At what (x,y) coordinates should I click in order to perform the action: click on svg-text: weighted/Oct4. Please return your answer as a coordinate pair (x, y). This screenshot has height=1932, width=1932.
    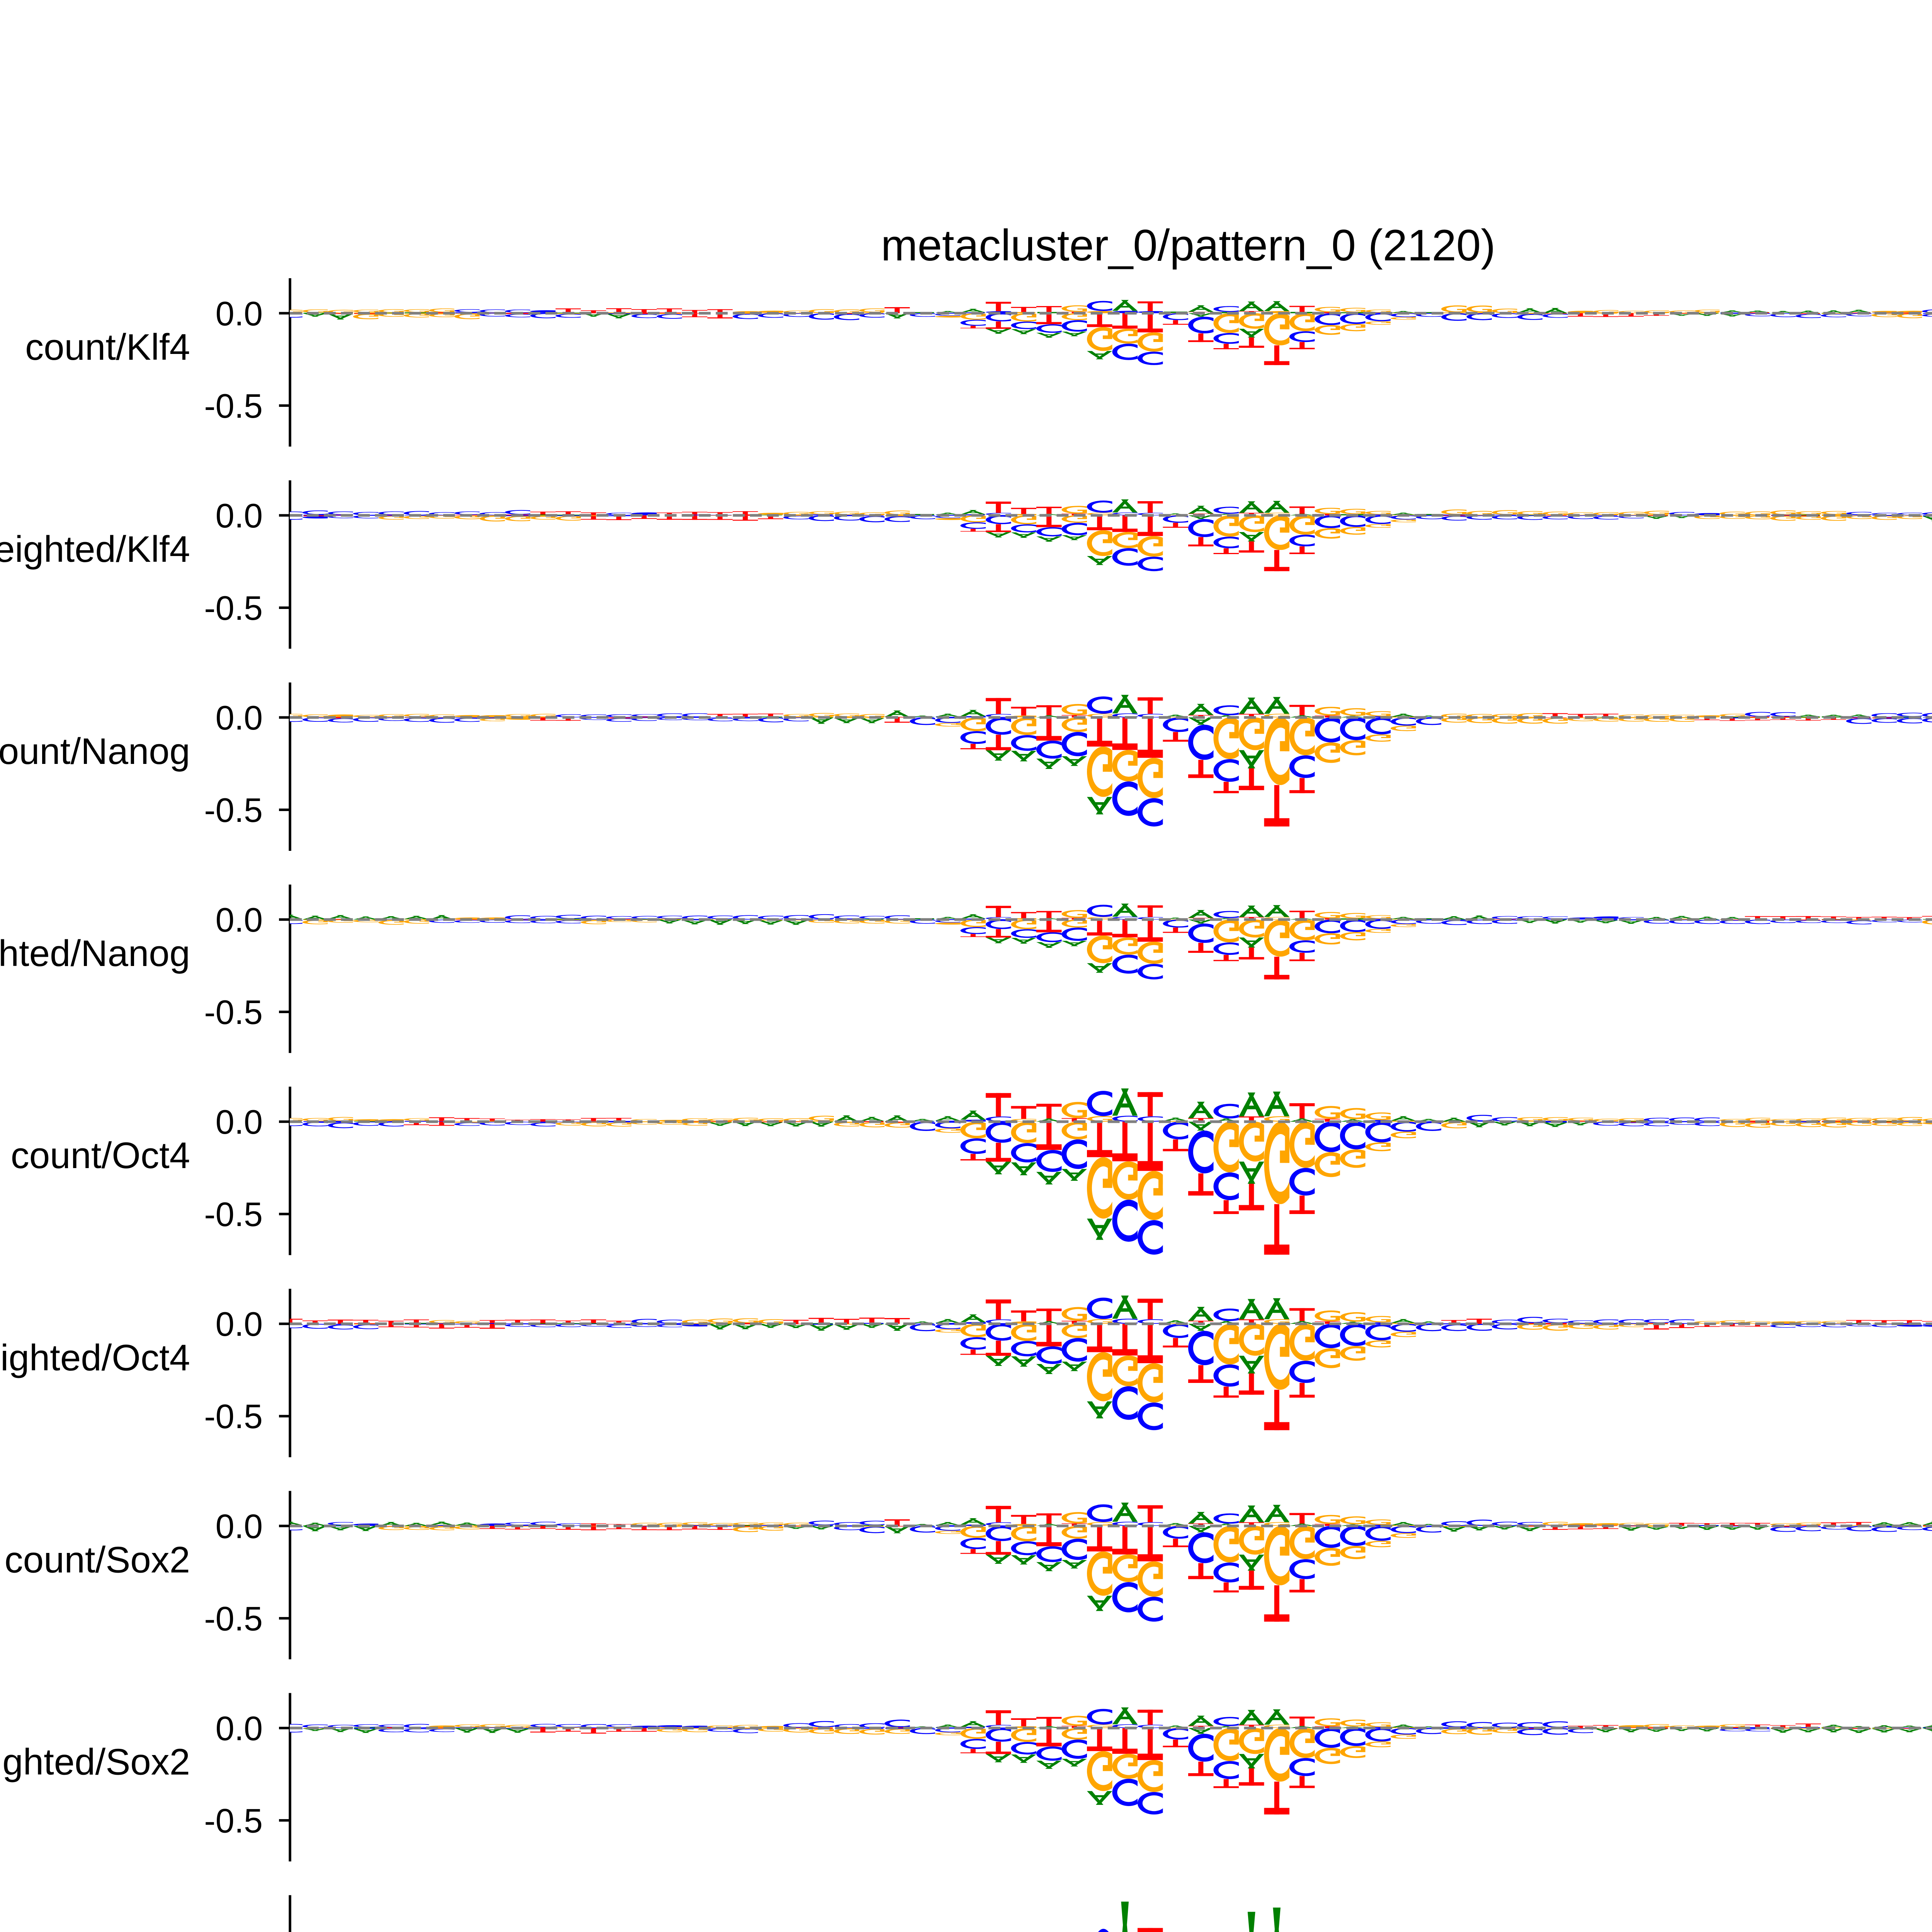
    Looking at the image, I should click on (95, 1357).